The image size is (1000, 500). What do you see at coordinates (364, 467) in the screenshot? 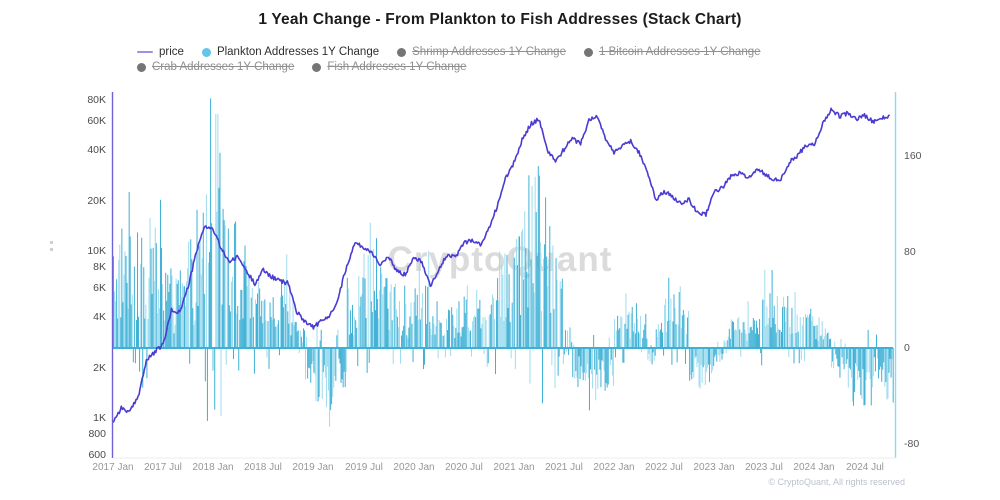
I see `x-axis-label: 2019 Jul` at bounding box center [364, 467].